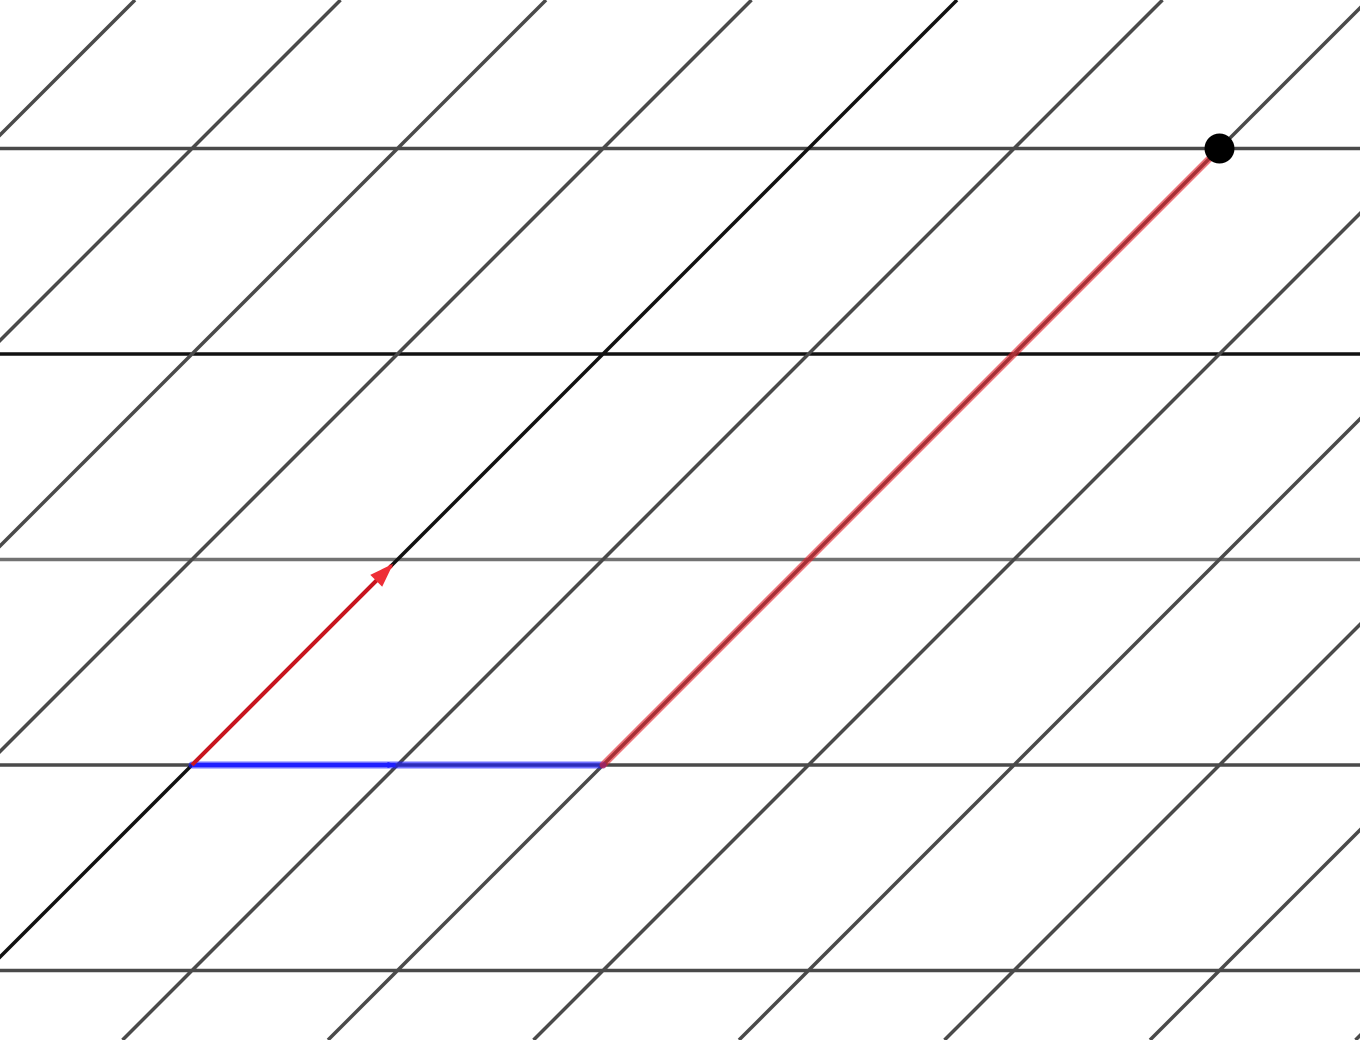 The width and height of the screenshot is (1360, 1040). I want to click on endpoint-dot, so click(1219, 148).